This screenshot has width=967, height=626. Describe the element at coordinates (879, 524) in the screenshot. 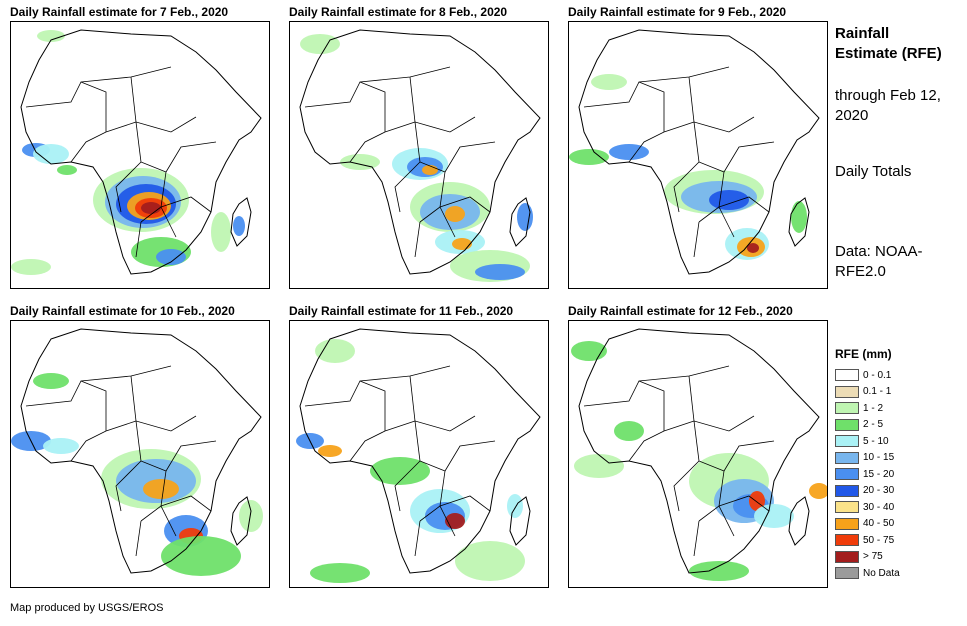

I see `legend-label: 40 - 50` at that location.